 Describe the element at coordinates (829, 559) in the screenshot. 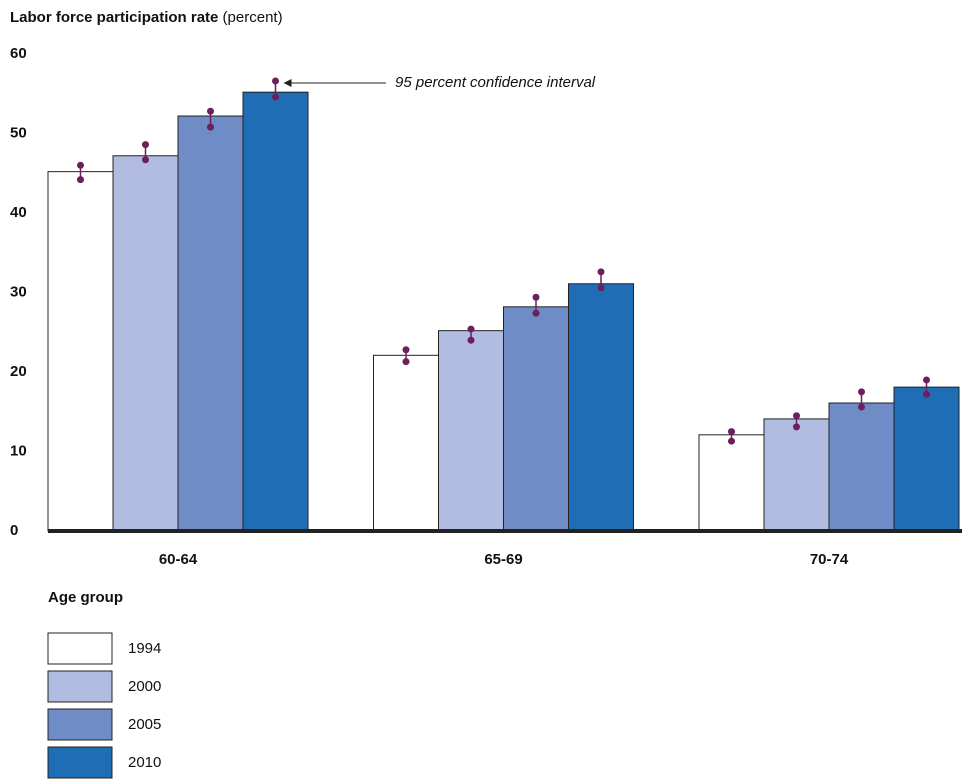

I see `x-tick-label: 70-74` at that location.